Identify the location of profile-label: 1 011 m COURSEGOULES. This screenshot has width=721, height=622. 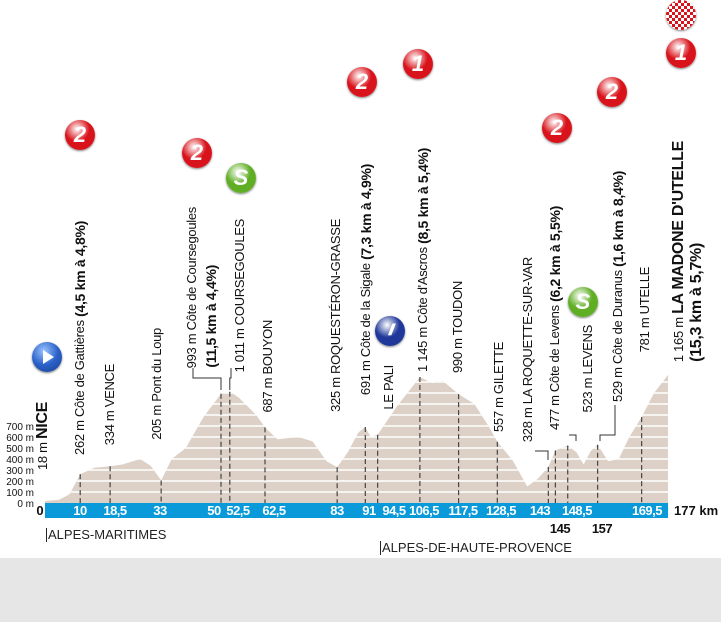
(239, 295).